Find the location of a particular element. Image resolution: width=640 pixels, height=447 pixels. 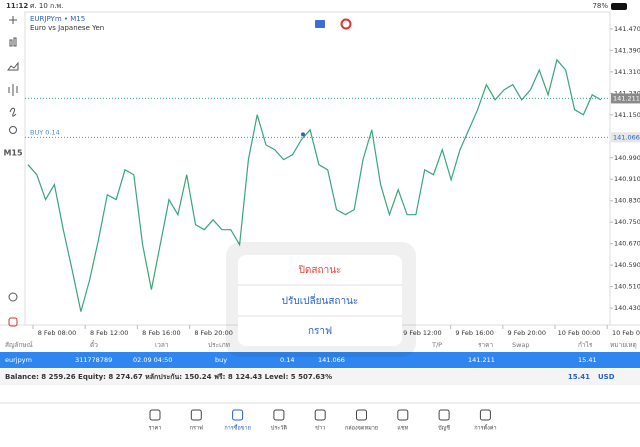

tab-label: การซื้อขาย is located at coordinates (237, 428).